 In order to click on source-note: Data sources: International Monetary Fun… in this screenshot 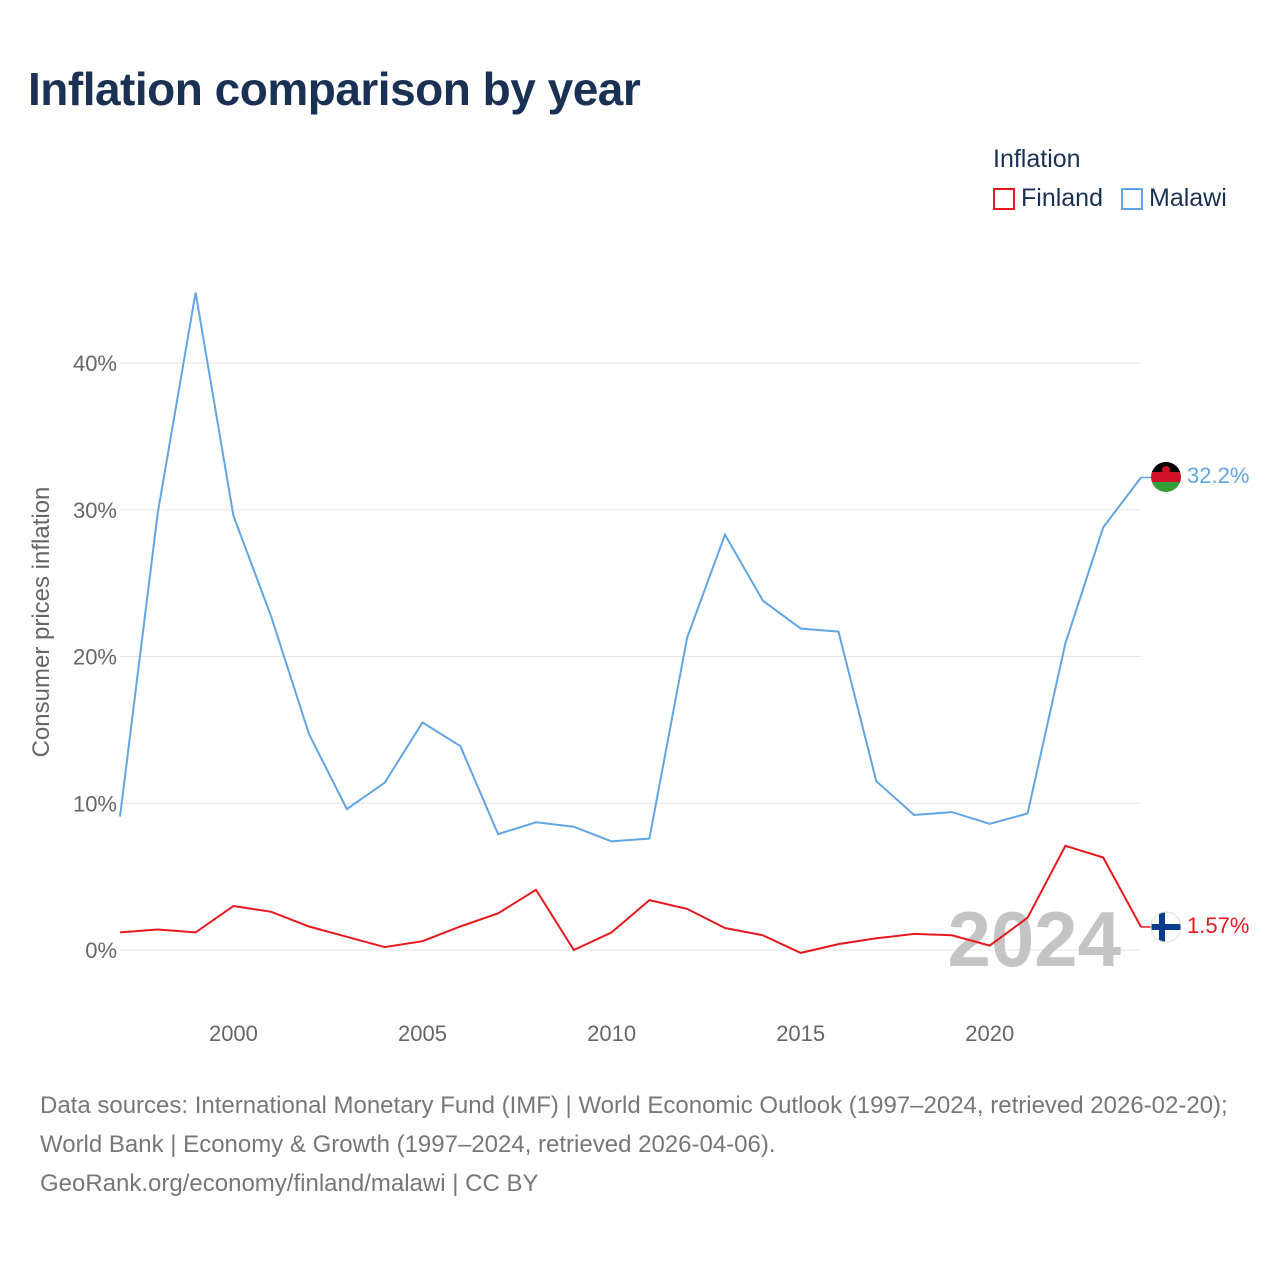, I will do `click(645, 1144)`.